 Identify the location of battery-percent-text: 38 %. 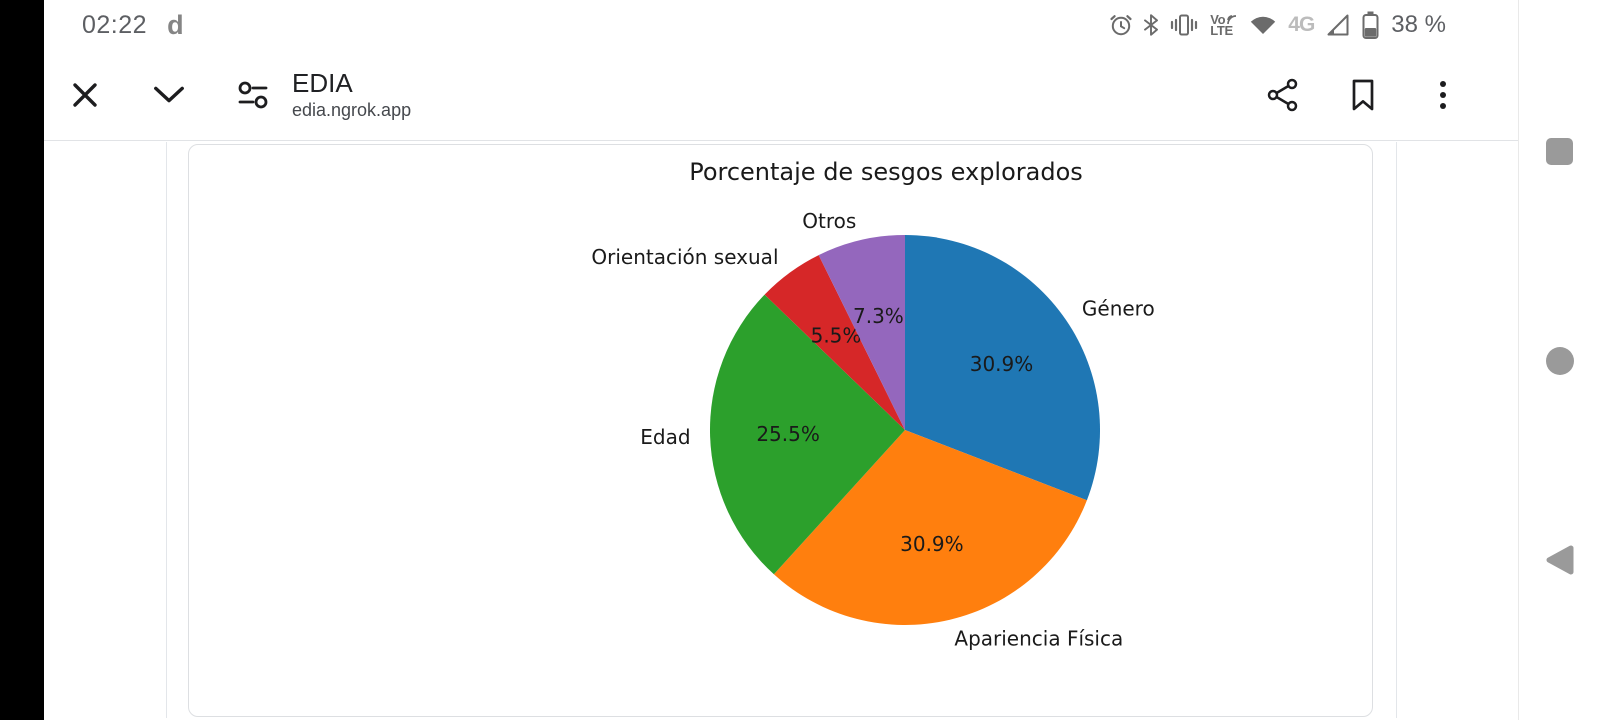
(1418, 24).